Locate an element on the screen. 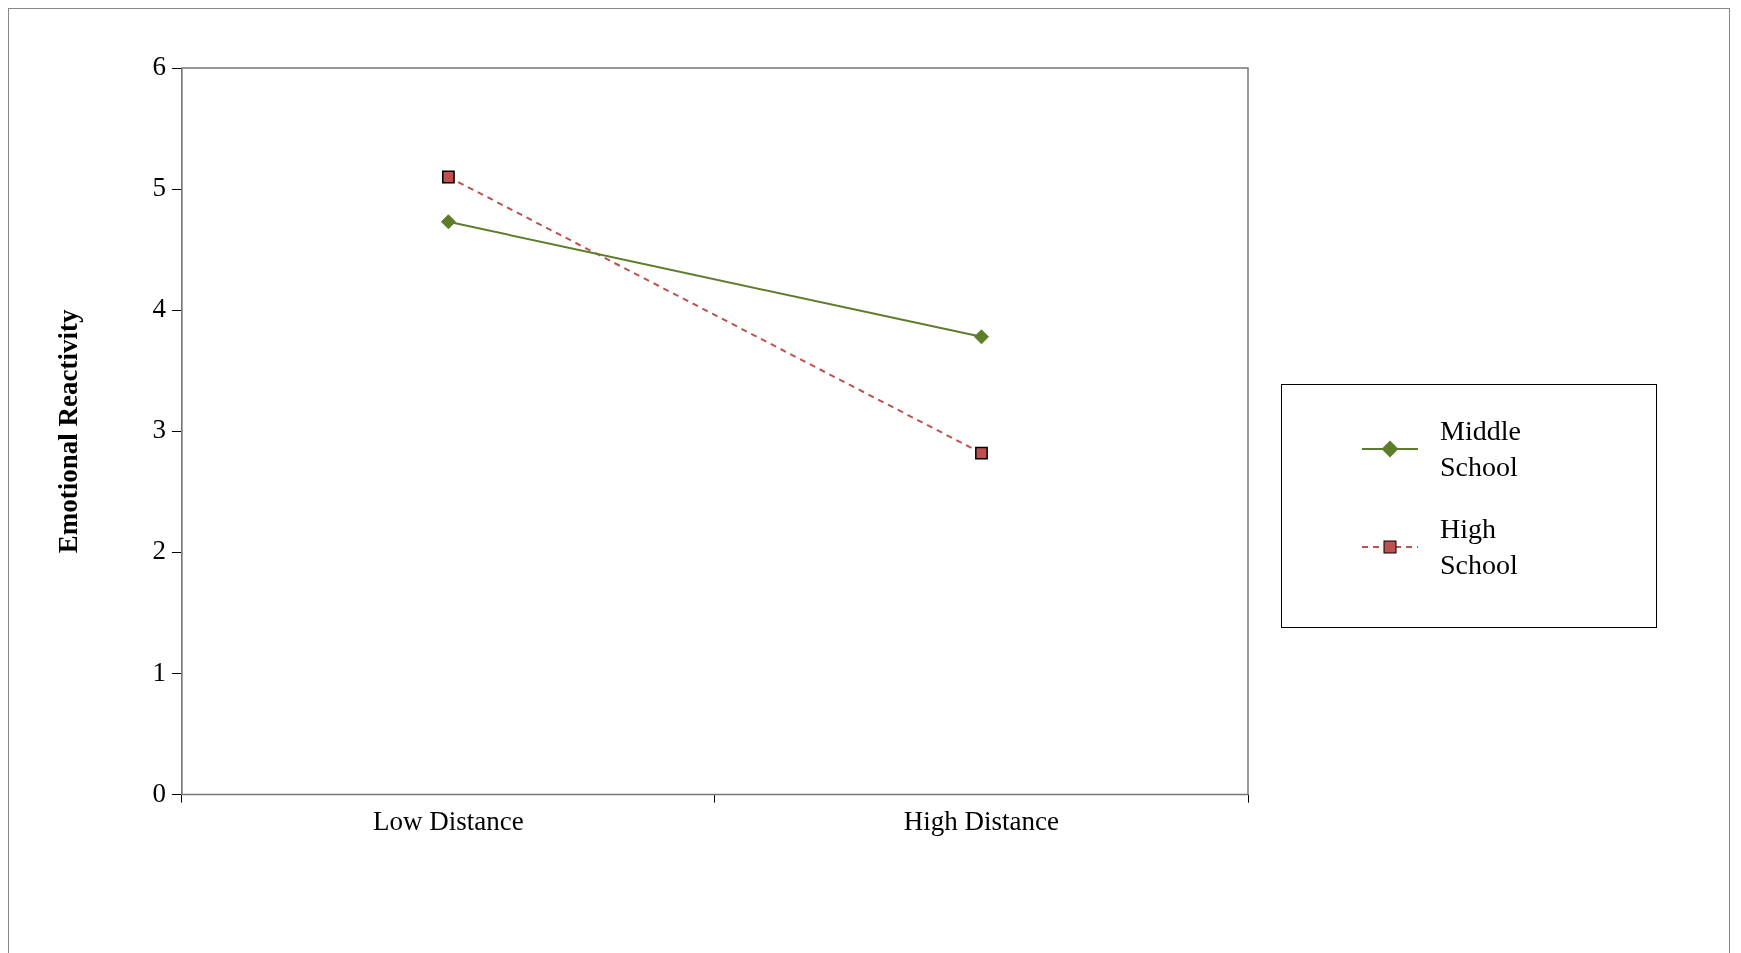  y-tick-label: 4 is located at coordinates (159, 308).